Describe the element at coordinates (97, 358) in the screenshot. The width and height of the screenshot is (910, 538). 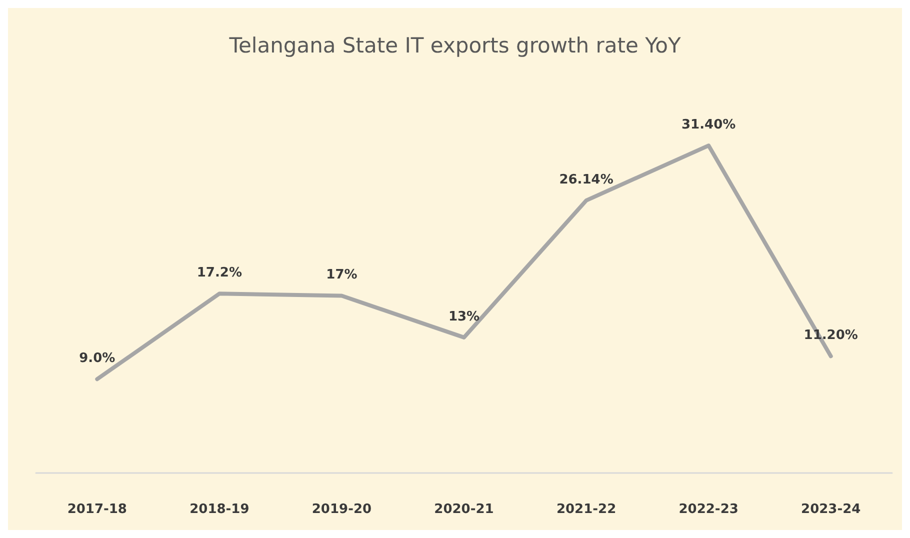
I see `data-label: 9.0%` at that location.